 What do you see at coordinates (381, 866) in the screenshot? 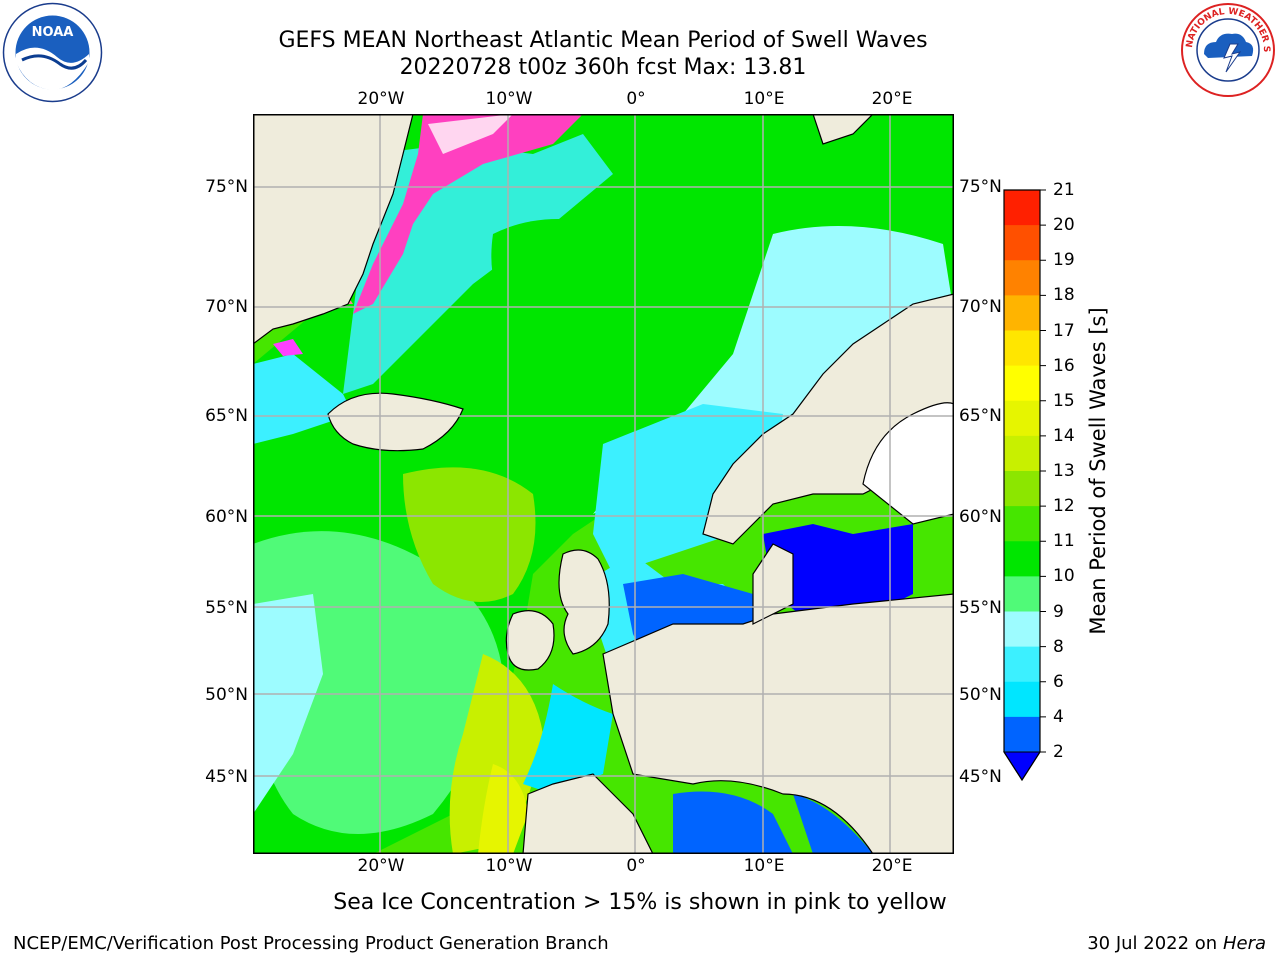
I see `lon-label-bottom: 20°W` at bounding box center [381, 866].